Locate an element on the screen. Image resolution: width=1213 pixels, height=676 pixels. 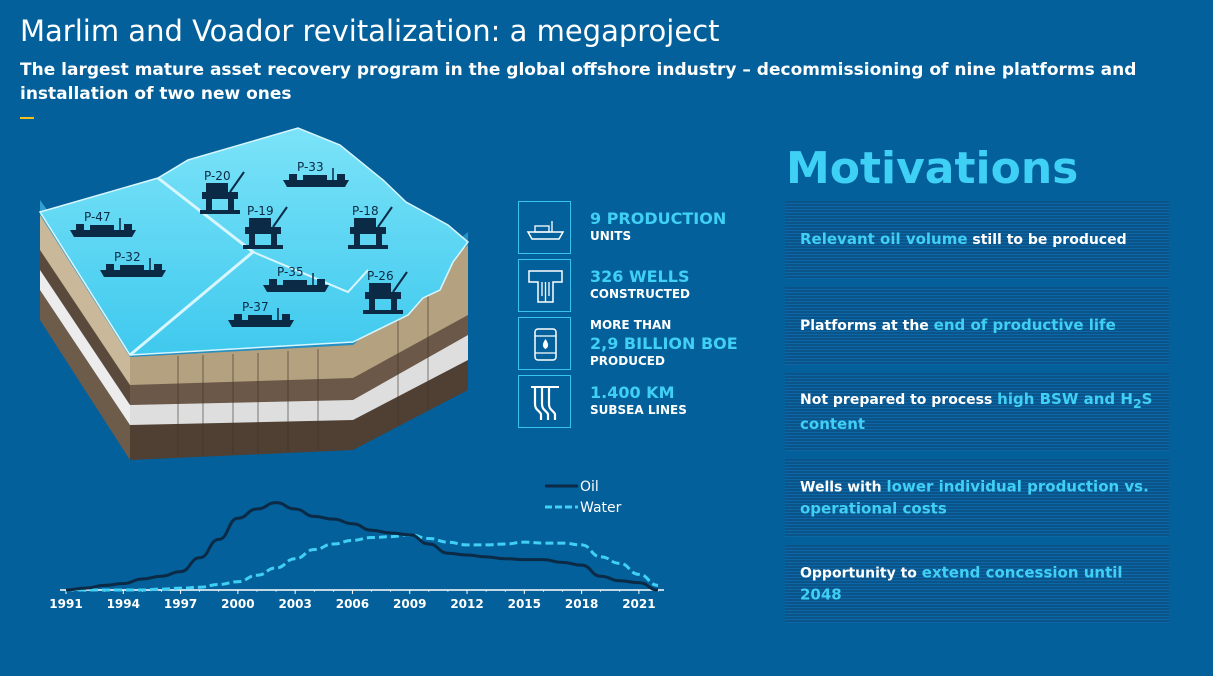
motivation-card: Platforms at the end of productive life is located at coordinates (977, 326).